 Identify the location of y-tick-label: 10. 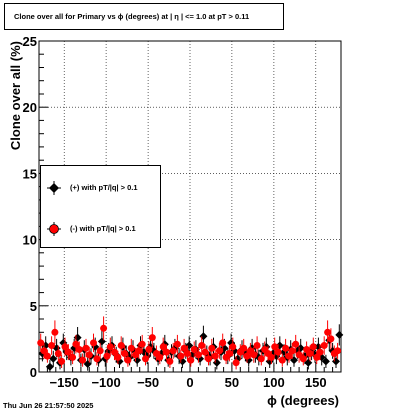
(30, 240).